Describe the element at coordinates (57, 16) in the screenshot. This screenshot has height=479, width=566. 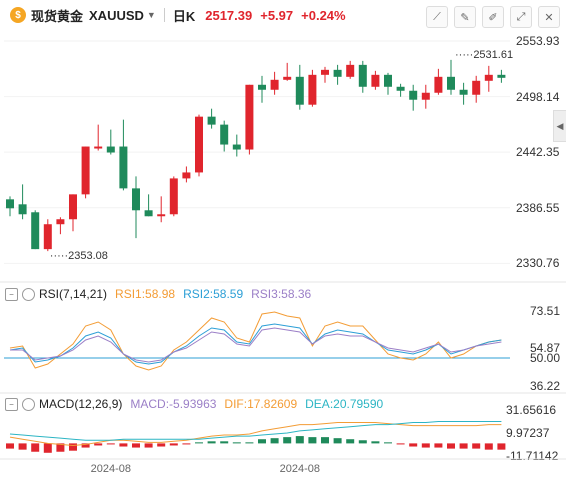
I see `instrument-name: 现货黄金` at that location.